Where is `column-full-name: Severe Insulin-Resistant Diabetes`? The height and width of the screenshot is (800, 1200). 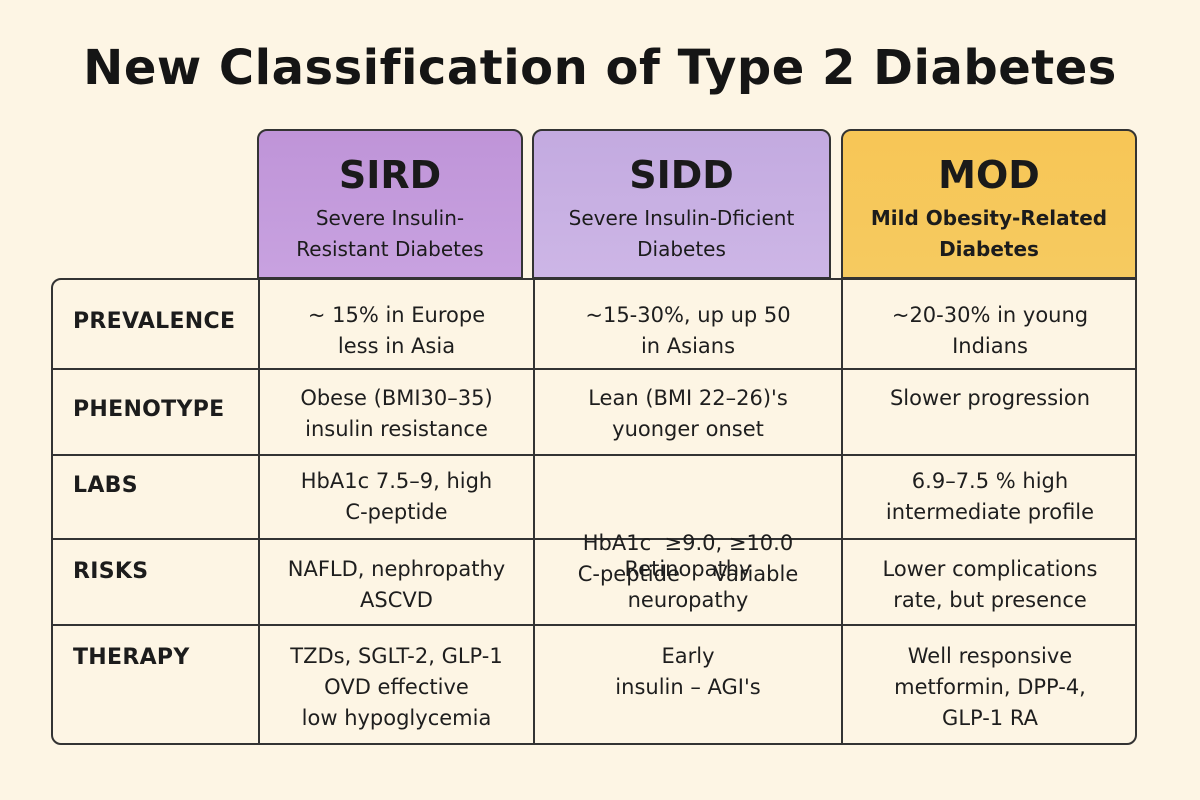
column-full-name: Severe Insulin-Resistant Diabetes is located at coordinates (390, 233).